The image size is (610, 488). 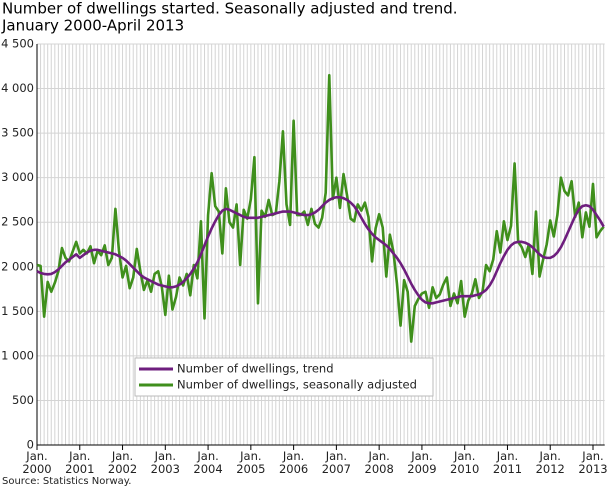 What do you see at coordinates (17, 266) in the screenshot?
I see `y-tick-label: 2 000` at bounding box center [17, 266].